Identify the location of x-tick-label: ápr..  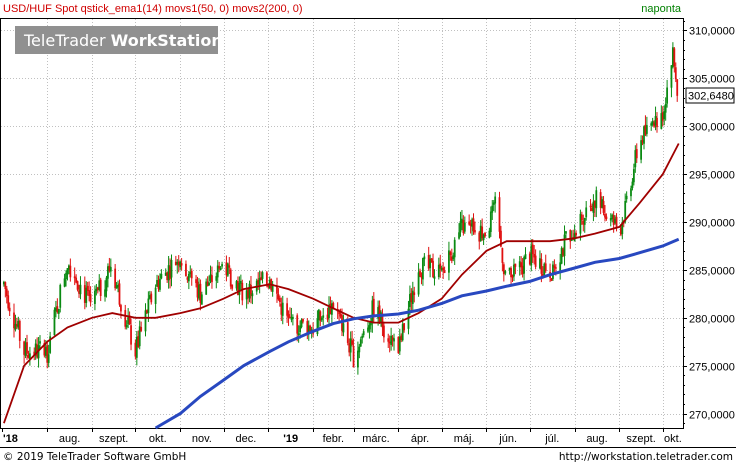
(420, 439).